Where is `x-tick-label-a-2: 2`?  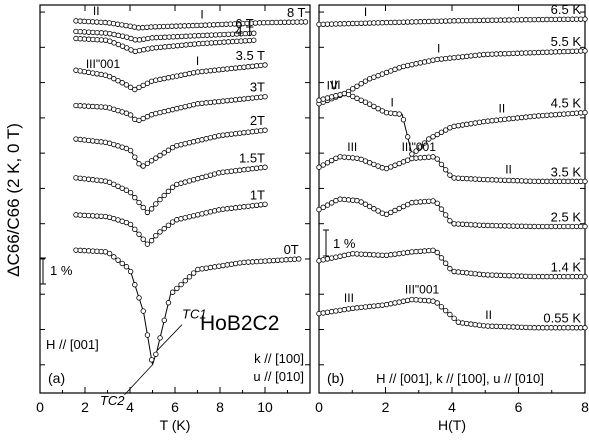
x-tick-label-a-2: 2 is located at coordinates (85, 407).